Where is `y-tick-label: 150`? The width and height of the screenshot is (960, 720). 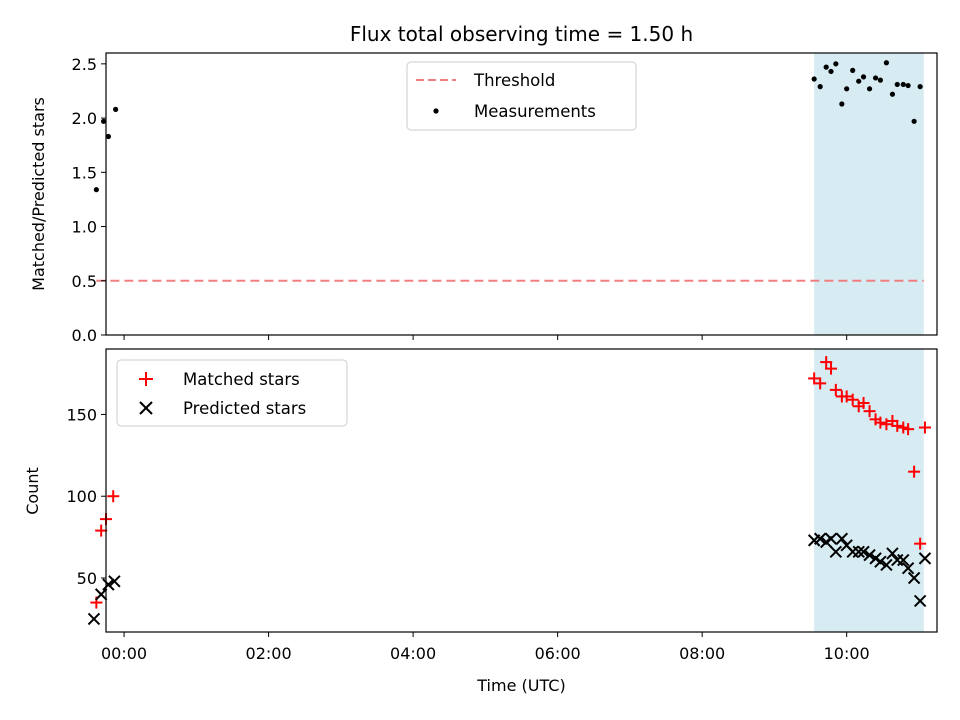
y-tick-label: 150 is located at coordinates (81, 414).